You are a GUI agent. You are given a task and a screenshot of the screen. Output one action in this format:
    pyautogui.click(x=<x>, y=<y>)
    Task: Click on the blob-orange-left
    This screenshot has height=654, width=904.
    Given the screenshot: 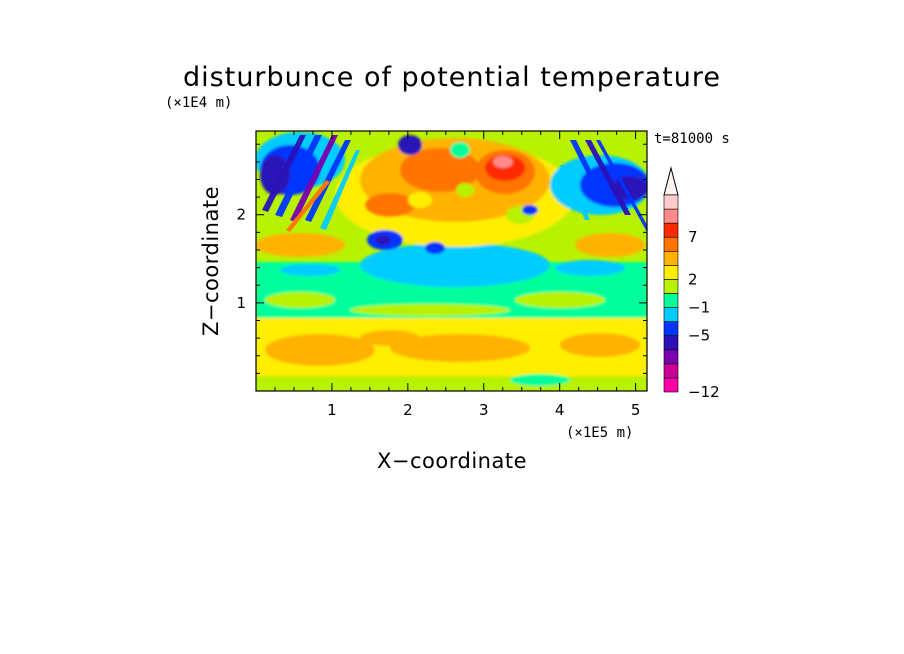 What is the action you would take?
    pyautogui.click(x=300, y=245)
    